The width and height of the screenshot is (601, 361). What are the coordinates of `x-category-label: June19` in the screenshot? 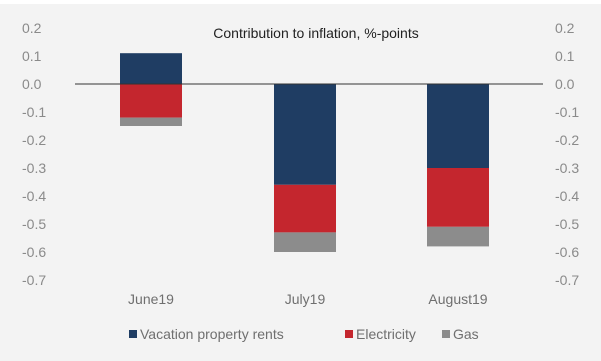 It's located at (151, 299).